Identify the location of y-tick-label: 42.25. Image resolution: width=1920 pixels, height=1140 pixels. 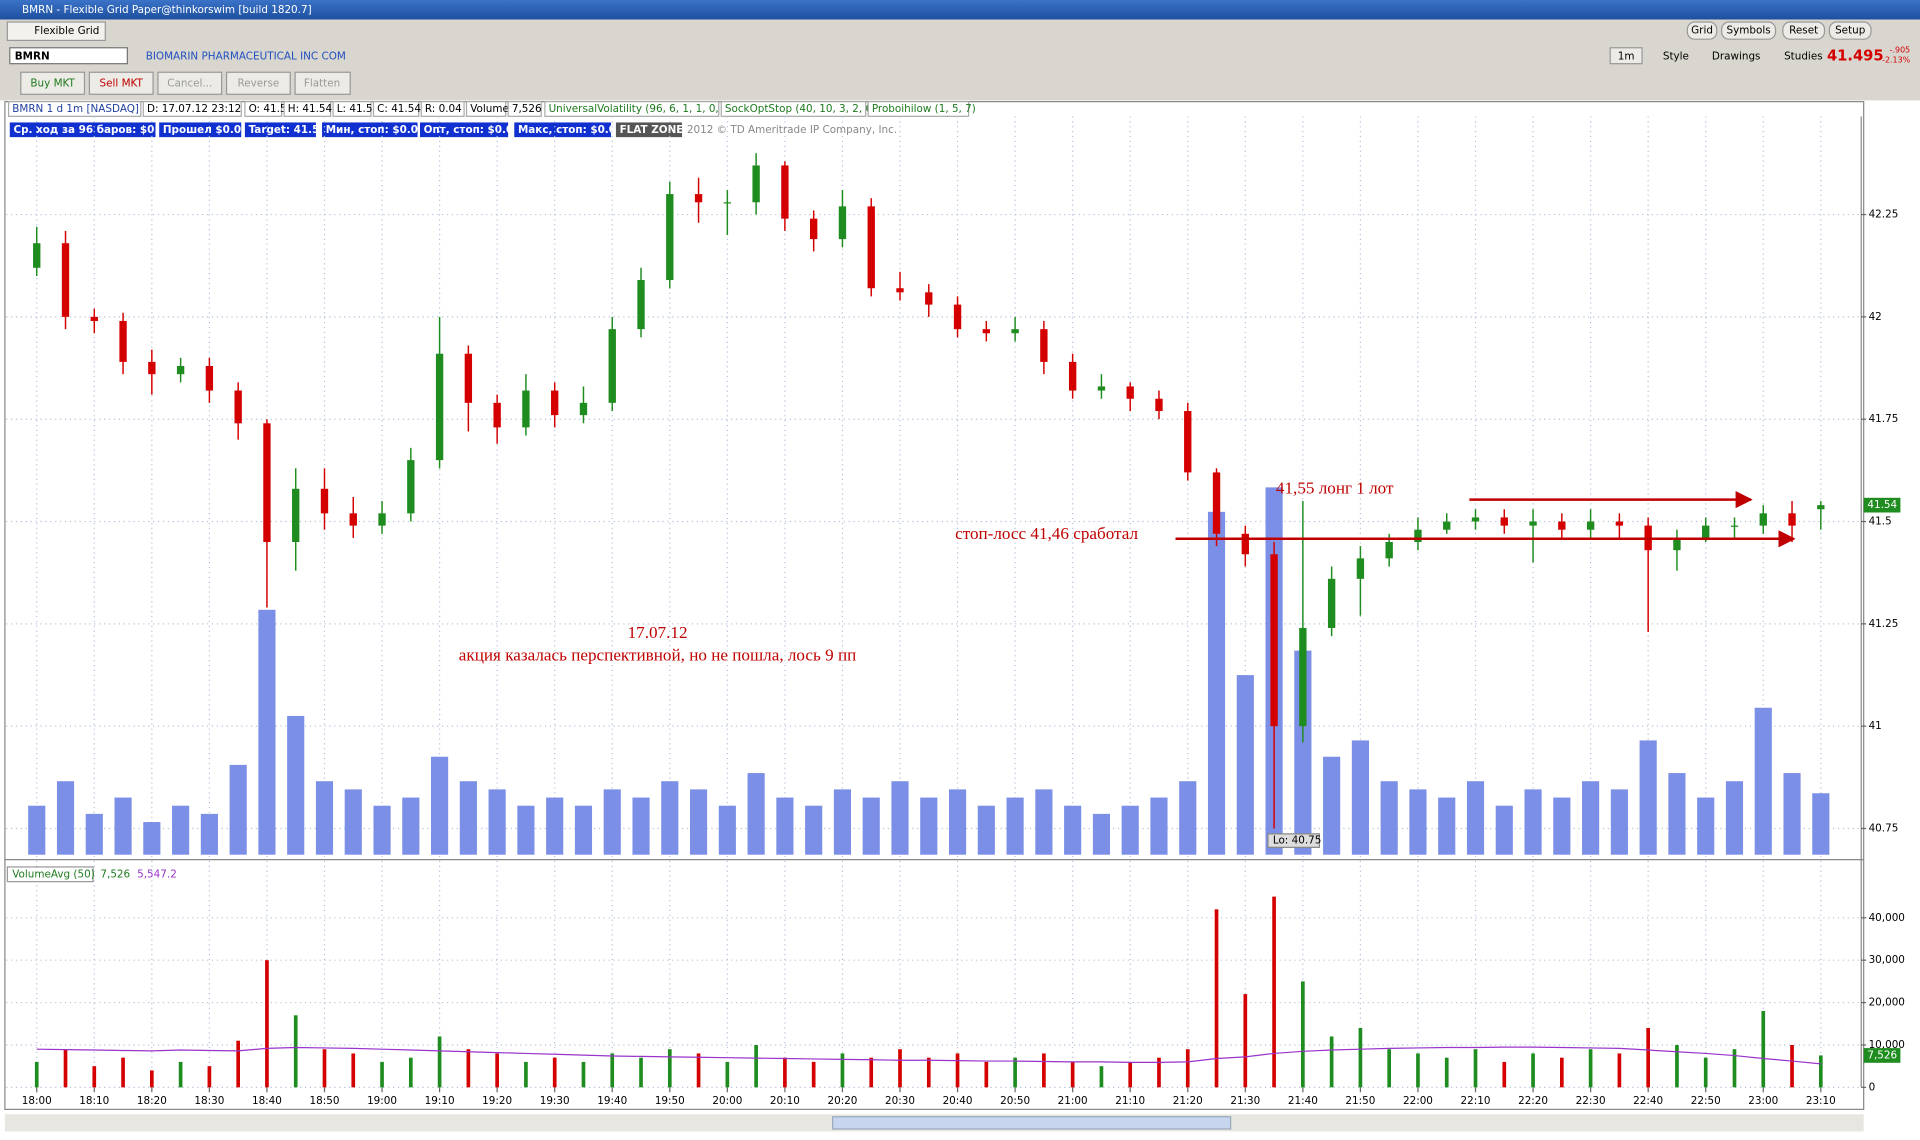
(1884, 215).